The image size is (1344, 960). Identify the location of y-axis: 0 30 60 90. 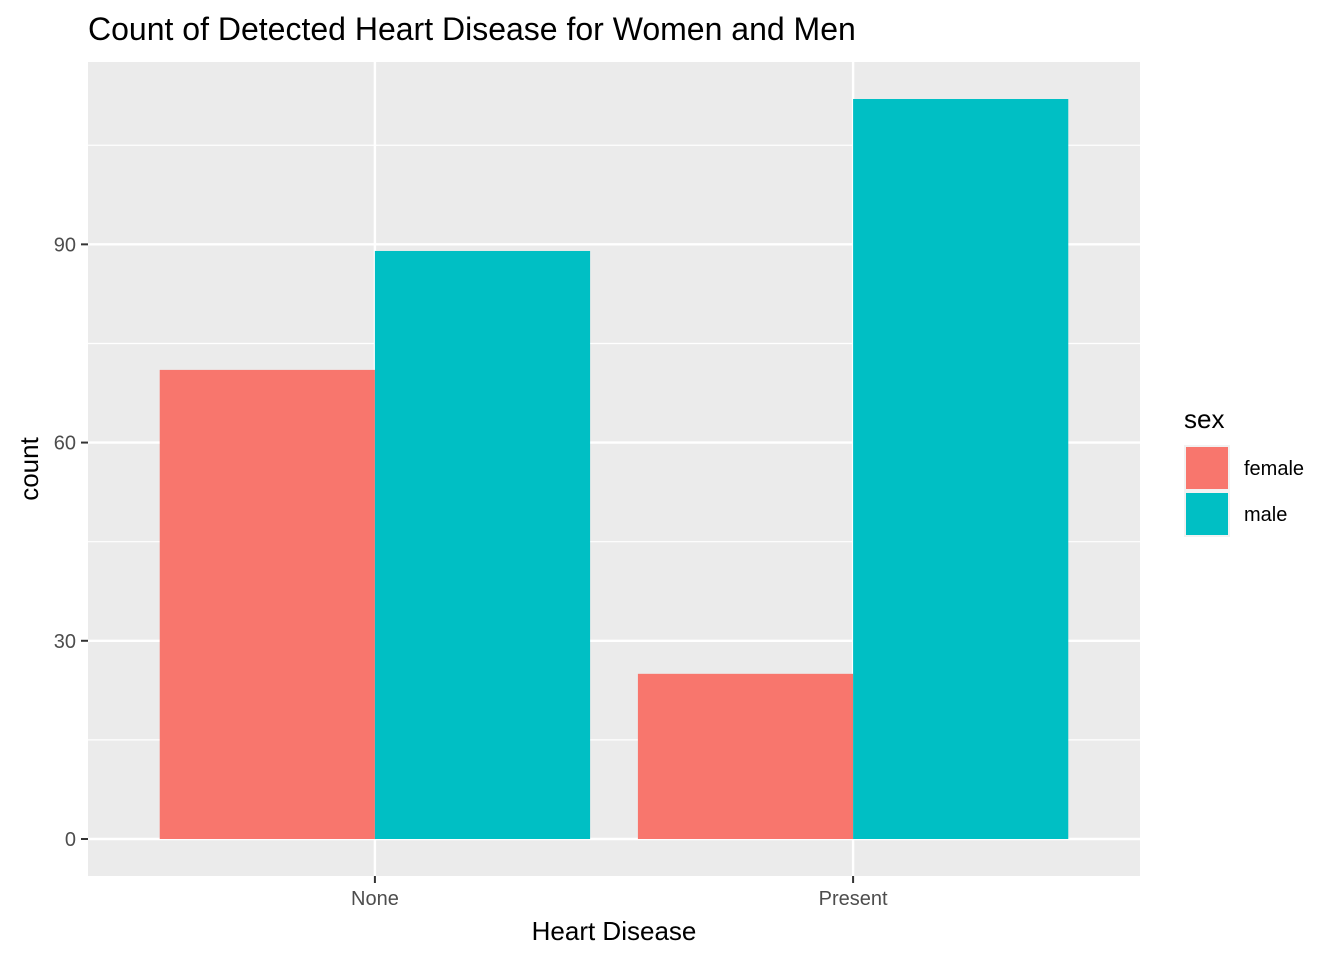
(71, 542).